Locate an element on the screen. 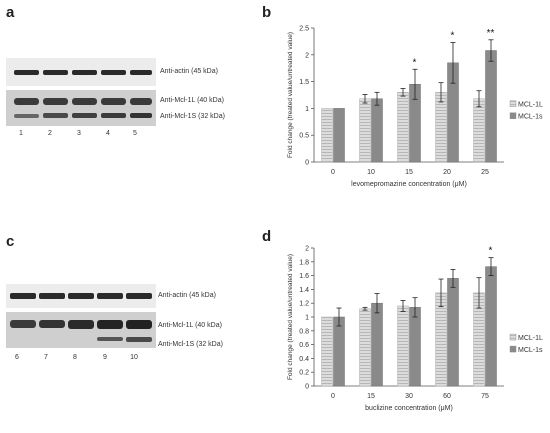 The height and width of the screenshot is (433, 550). y-tick-label: 1.5 is located at coordinates (304, 82).